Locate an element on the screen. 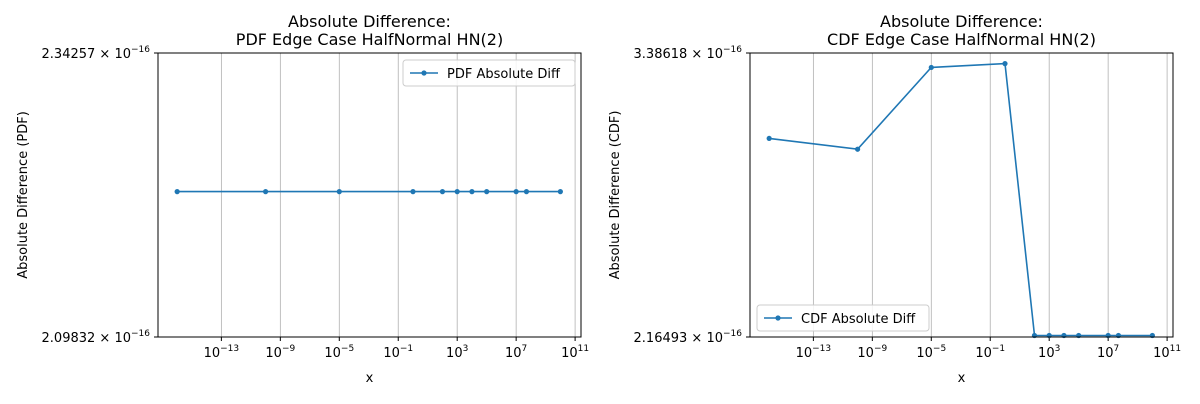  legend-label: PDF Absolute Diff is located at coordinates (504, 74).